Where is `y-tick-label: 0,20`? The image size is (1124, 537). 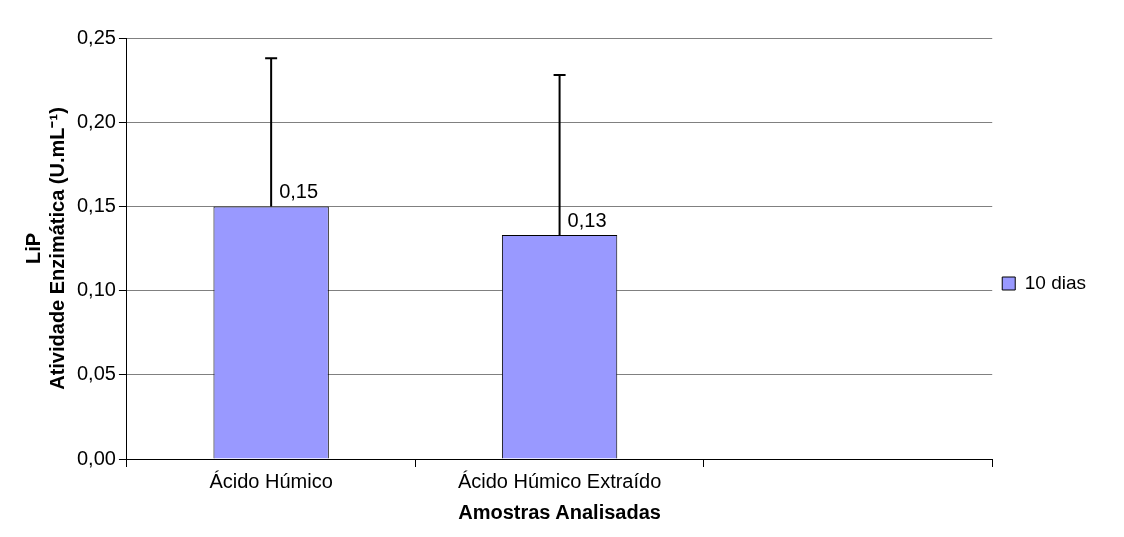 y-tick-label: 0,20 is located at coordinates (96, 120).